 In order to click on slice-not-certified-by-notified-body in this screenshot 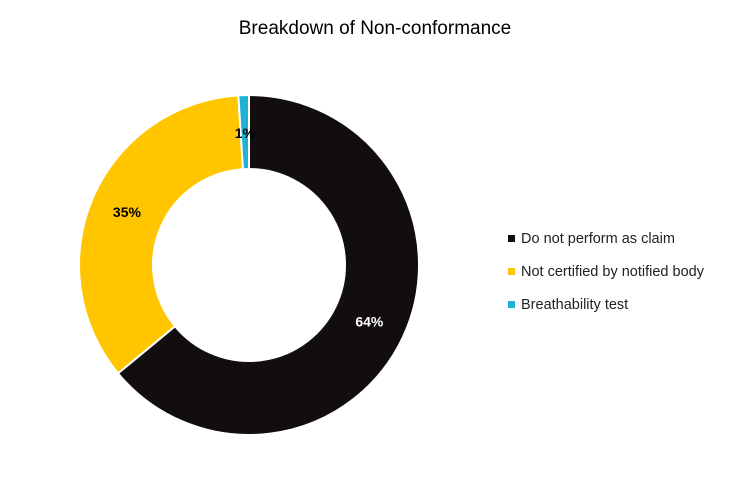, I will do `click(161, 234)`.